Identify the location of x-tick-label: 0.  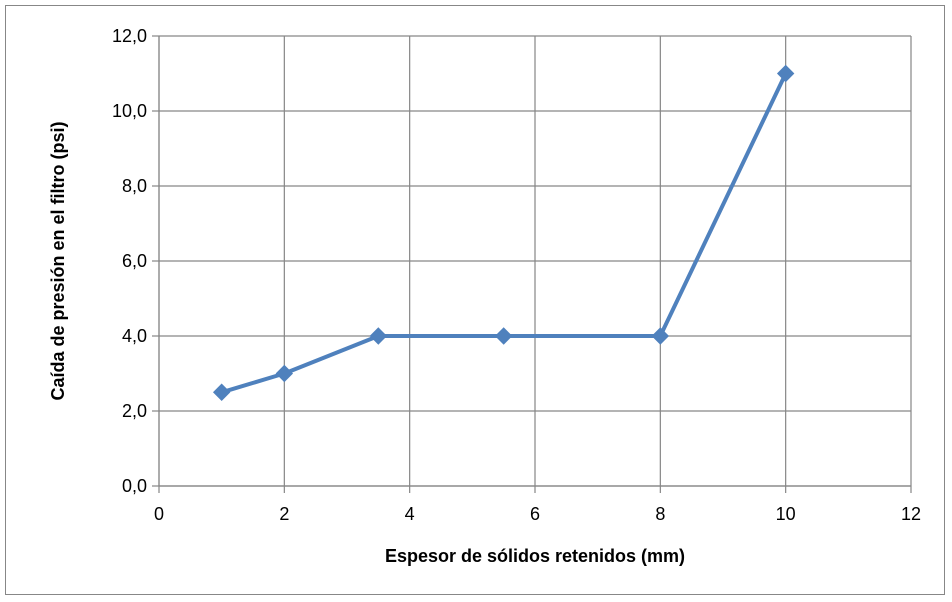
(159, 514).